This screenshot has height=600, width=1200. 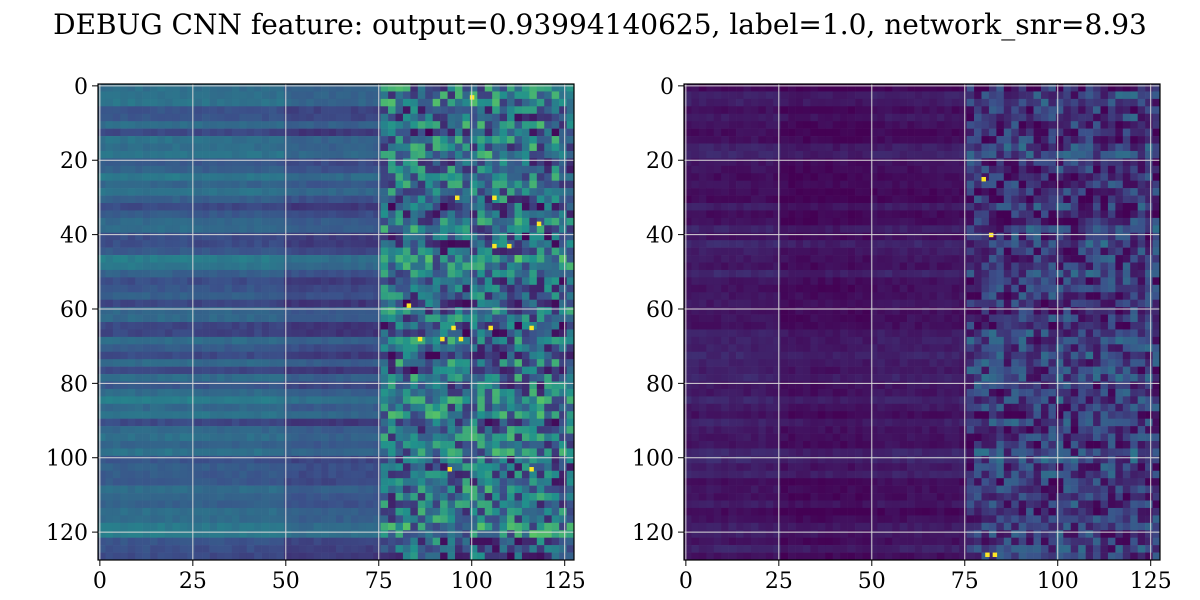 I want to click on y-tick-label: 20, so click(x=74, y=161).